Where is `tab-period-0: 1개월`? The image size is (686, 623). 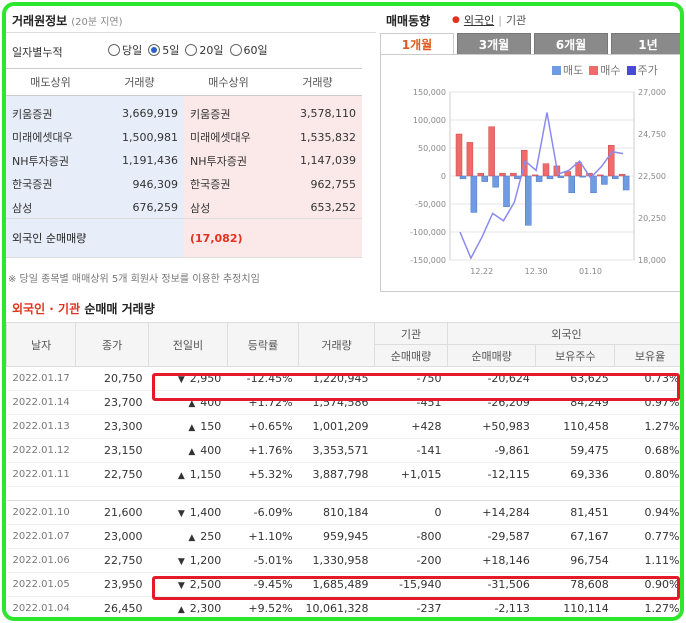 tab-period-0: 1개월 is located at coordinates (417, 44).